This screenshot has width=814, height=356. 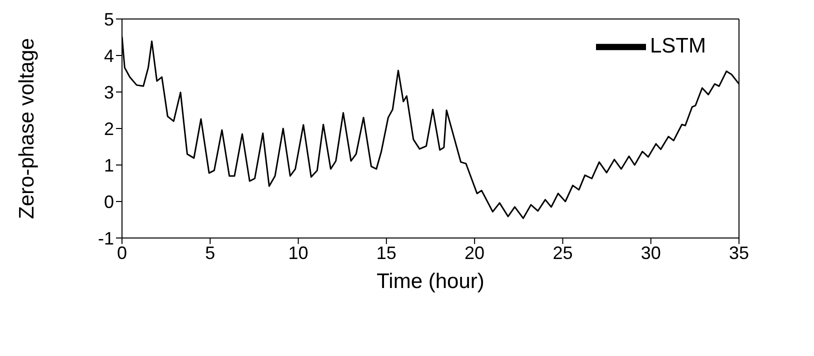 I want to click on x-tick-label: 30, so click(x=650, y=252).